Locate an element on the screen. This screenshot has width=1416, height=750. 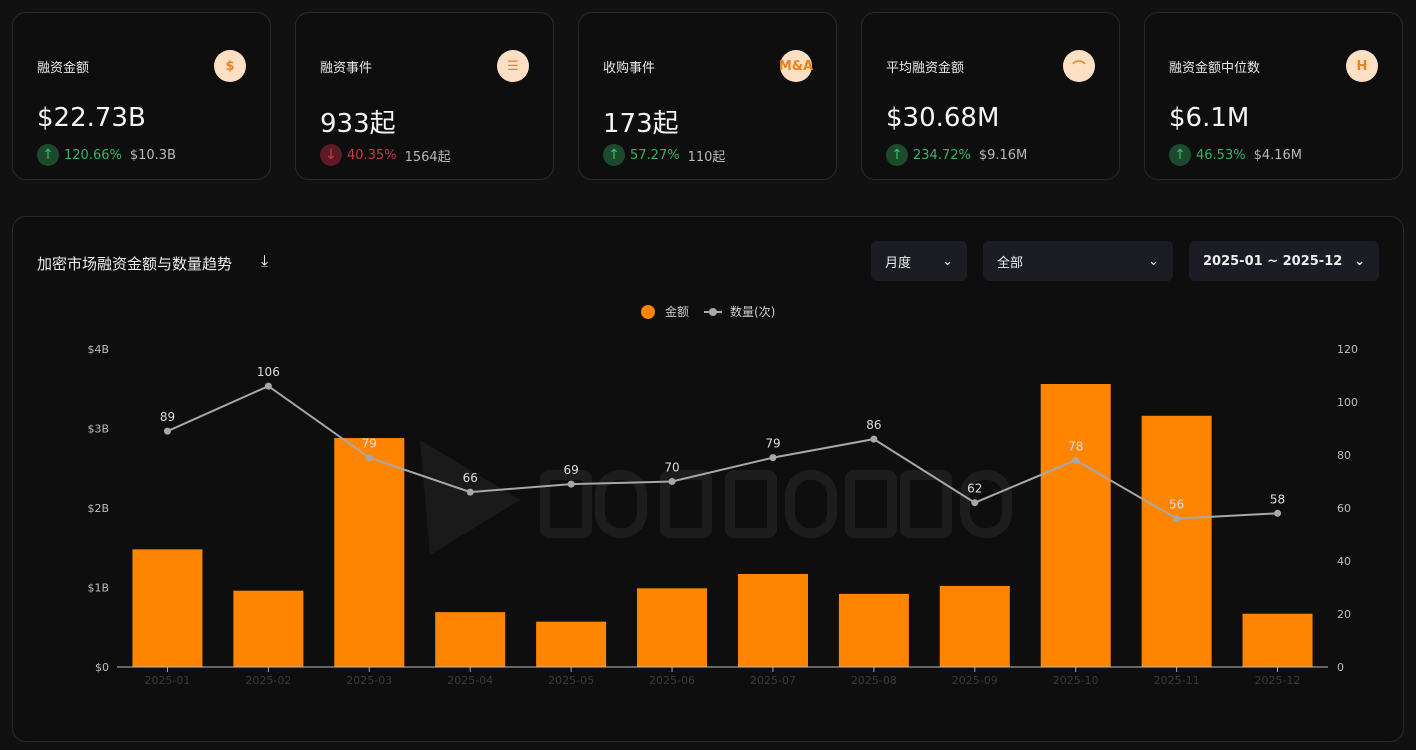
m-and-a-icon: M&A is located at coordinates (796, 66).